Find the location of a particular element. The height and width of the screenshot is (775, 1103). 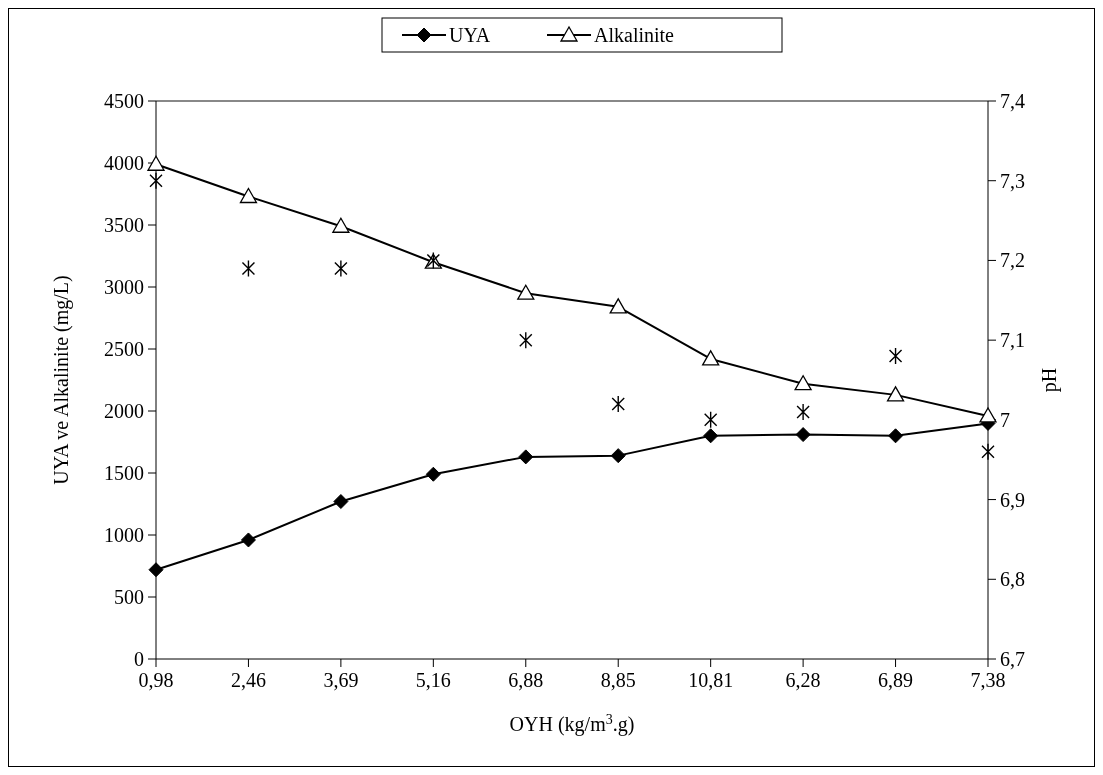

y-tick-label: 1500 is located at coordinates (124, 473).